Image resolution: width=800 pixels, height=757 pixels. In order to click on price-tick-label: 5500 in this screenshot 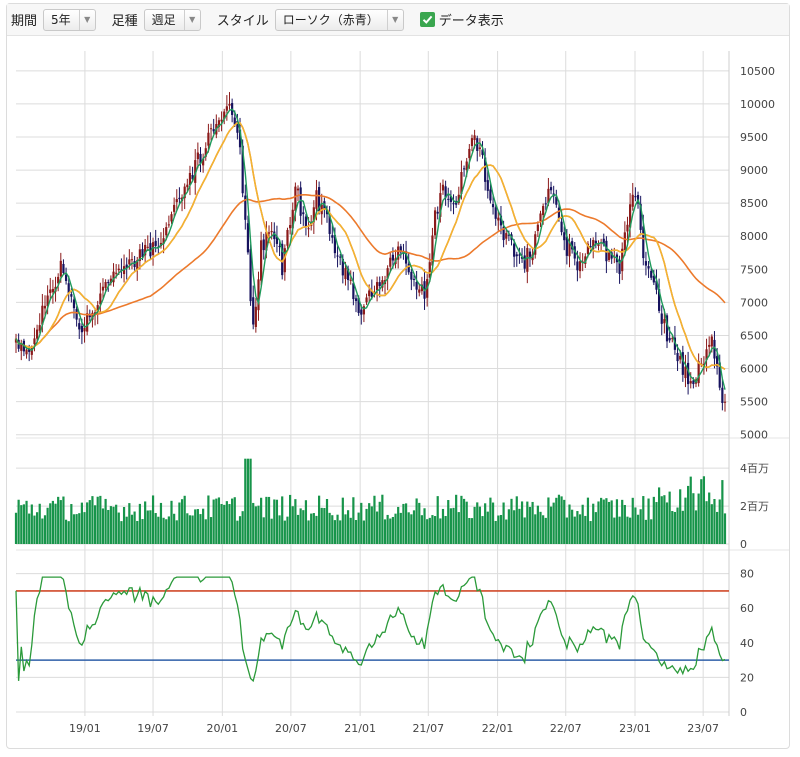, I will do `click(754, 402)`.